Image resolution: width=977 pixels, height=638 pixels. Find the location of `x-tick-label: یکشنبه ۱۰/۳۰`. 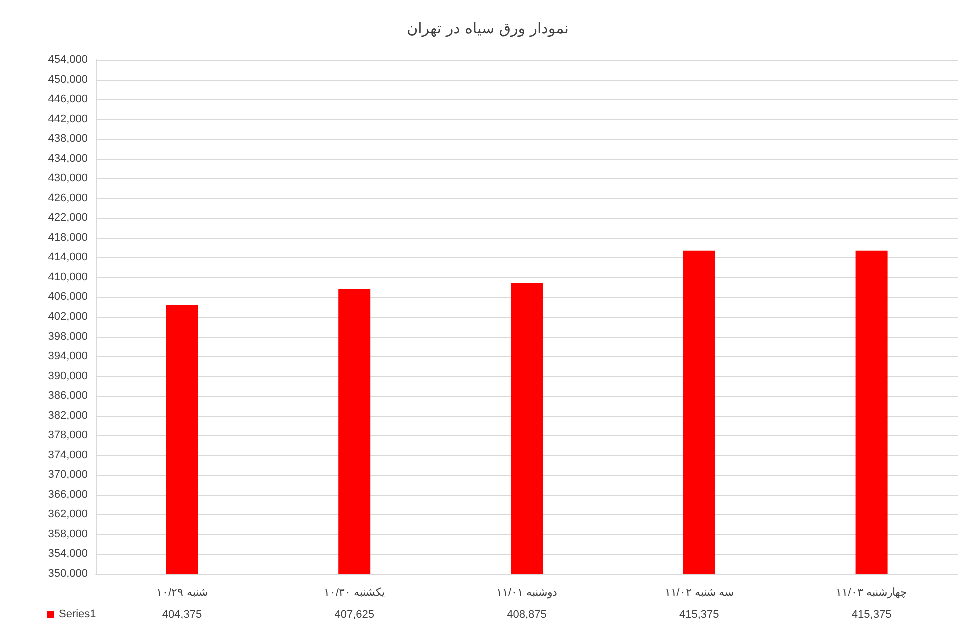

x-tick-label: یکشنبه ۱۰/۳۰ is located at coordinates (355, 593).